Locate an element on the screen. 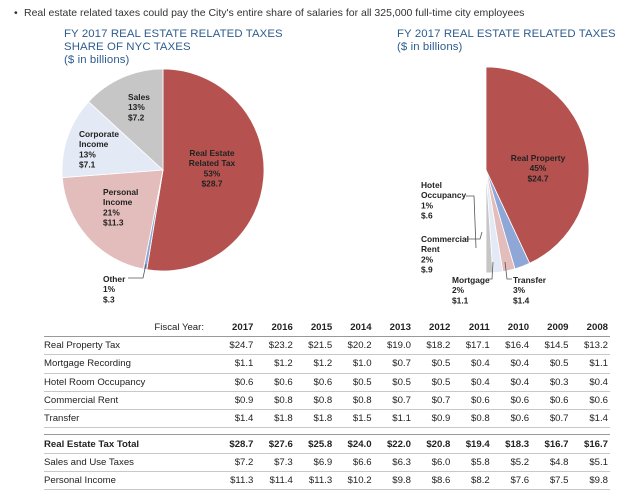  right-chart-title-line1: FY 2017 REAL ESTATE RELATED TAXES is located at coordinates (506, 34).